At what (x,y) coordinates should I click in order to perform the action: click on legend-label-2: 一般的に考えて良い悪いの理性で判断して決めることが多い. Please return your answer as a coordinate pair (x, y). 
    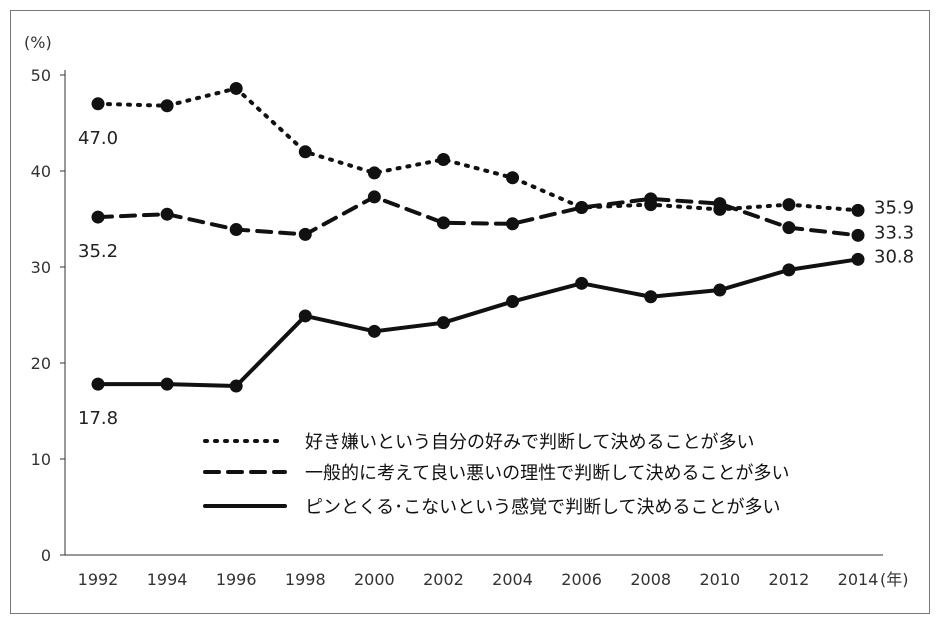
    Looking at the image, I should click on (547, 473).